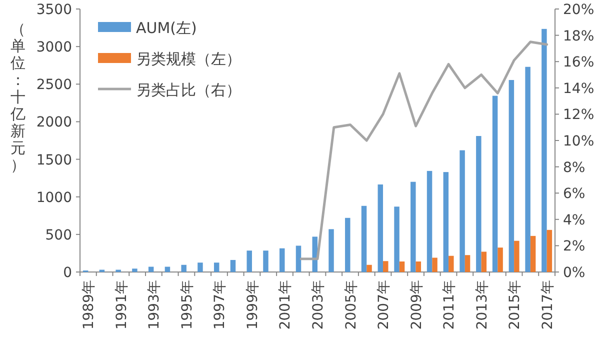 The height and width of the screenshot is (344, 602). I want to click on y2-tick-label: 18%, so click(578, 36).